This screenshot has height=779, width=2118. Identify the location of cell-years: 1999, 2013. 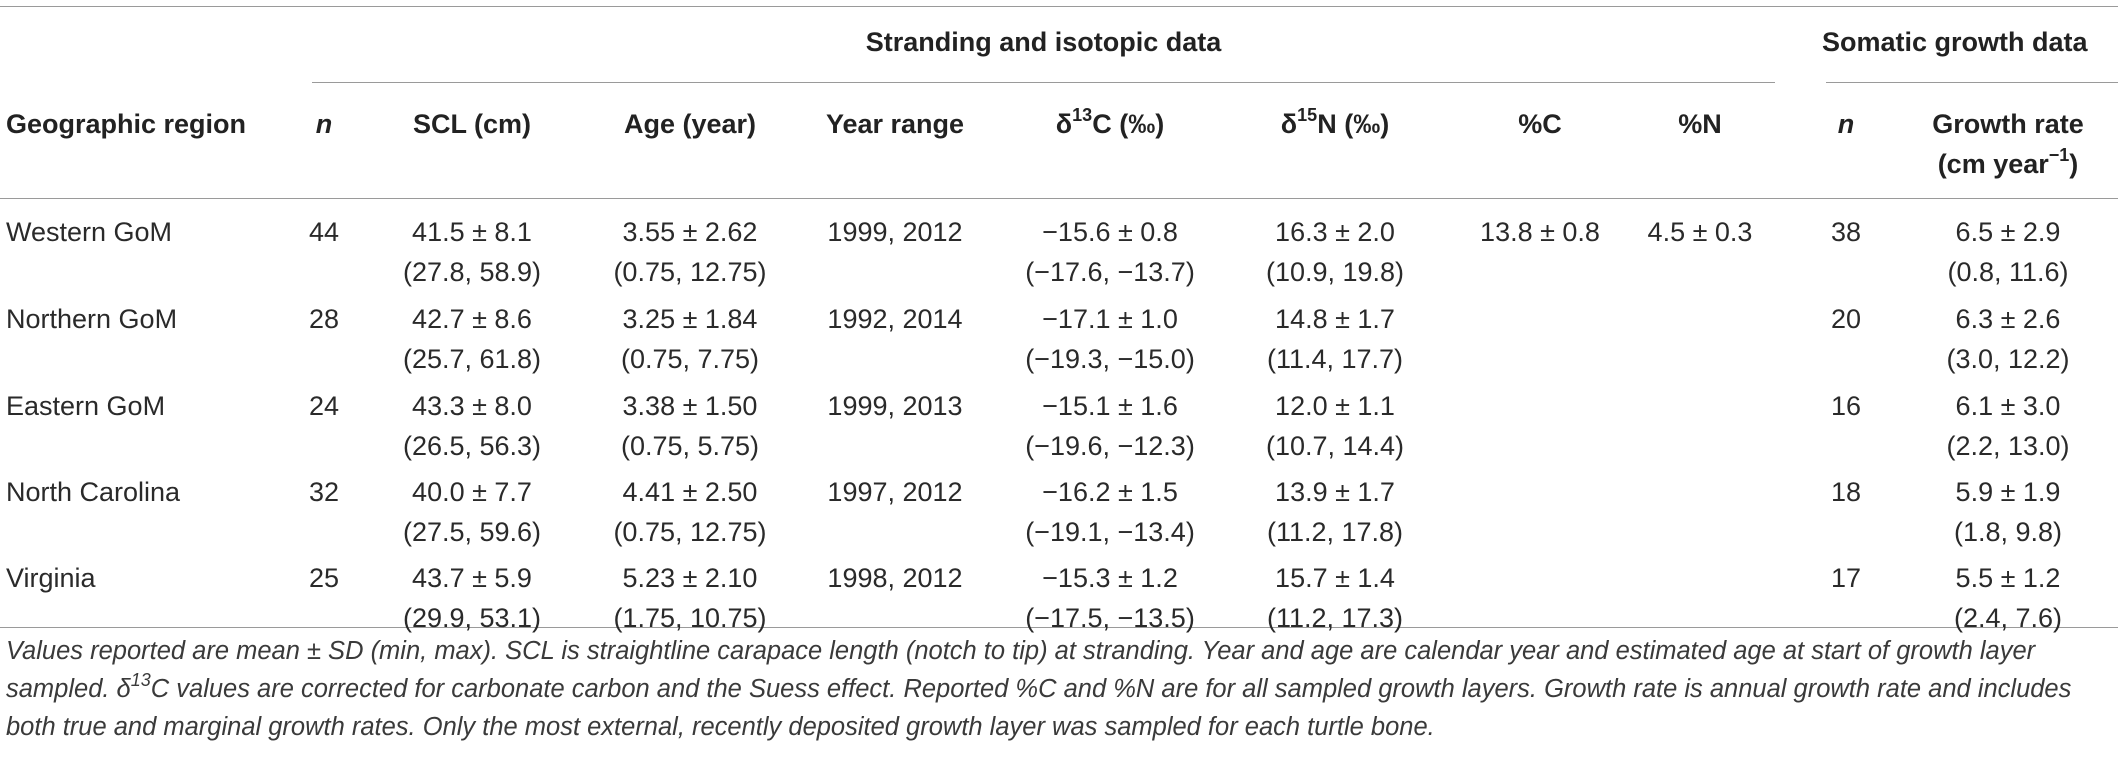
(895, 406).